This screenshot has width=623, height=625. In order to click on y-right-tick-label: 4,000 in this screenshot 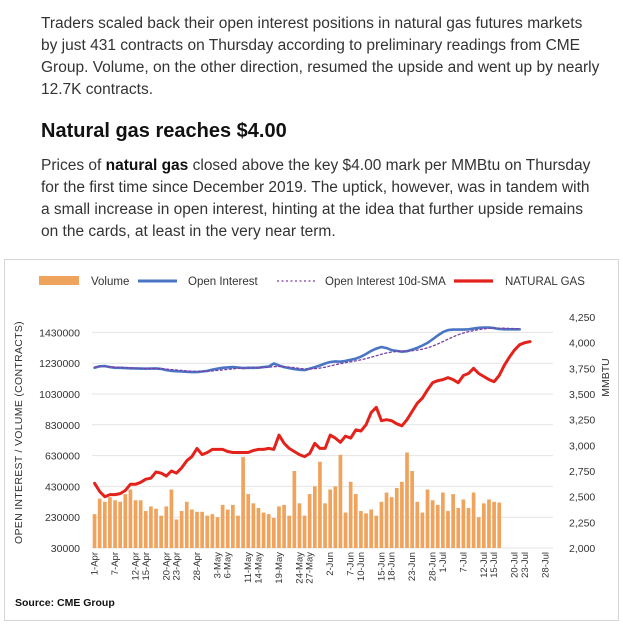, I will do `click(582, 344)`.